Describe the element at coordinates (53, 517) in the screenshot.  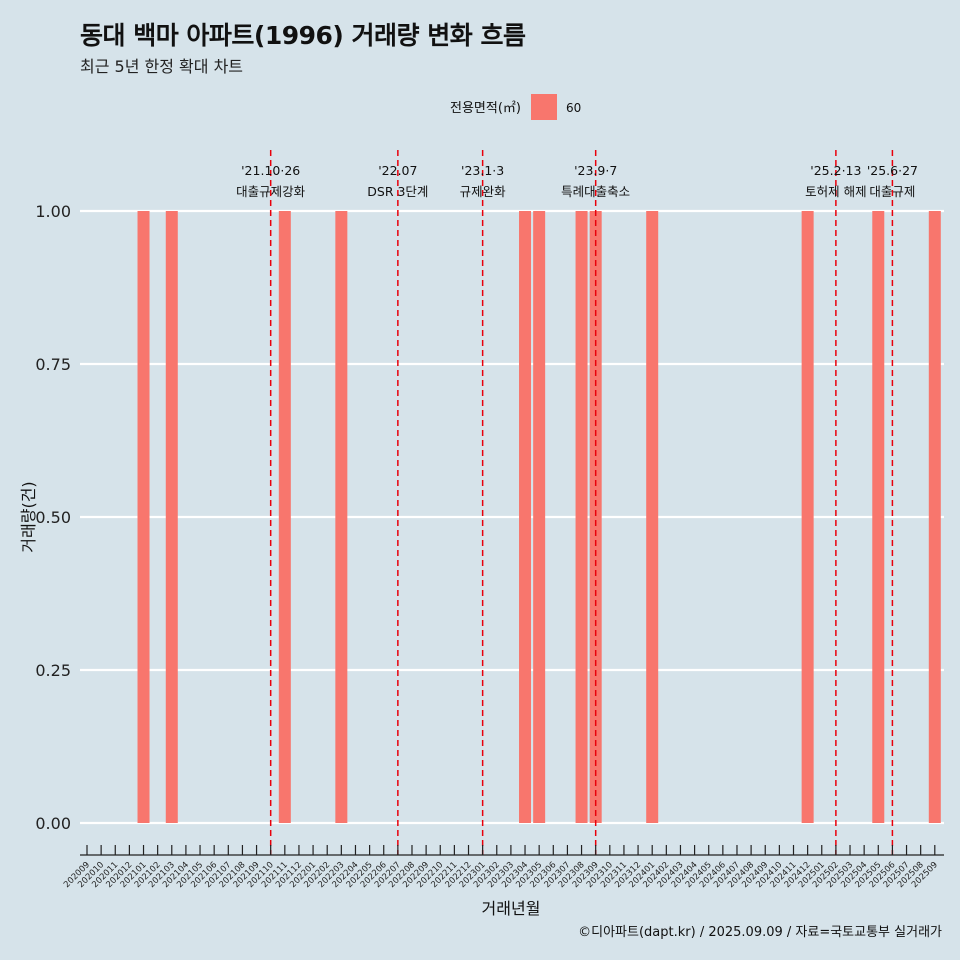
I see `y-tick-label-2: 0.50` at that location.